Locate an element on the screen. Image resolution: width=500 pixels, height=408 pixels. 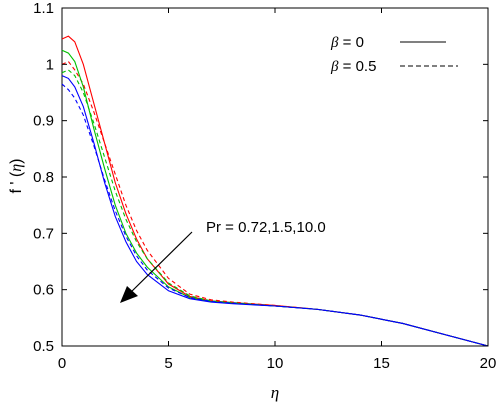
x-tick-label: 10 is located at coordinates (275, 363).